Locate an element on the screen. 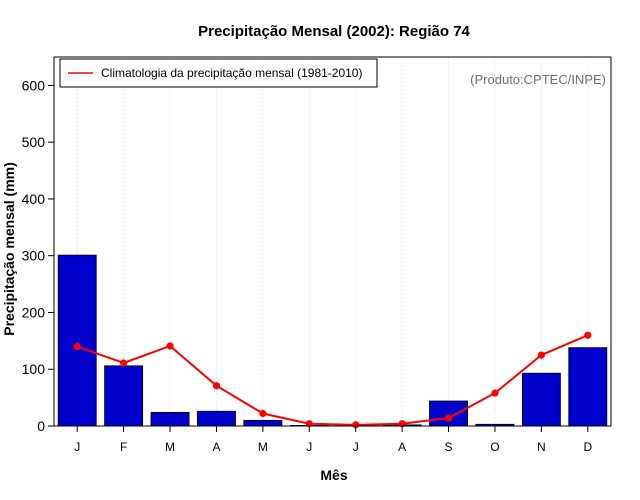  x-axis-label: Mês is located at coordinates (333, 475).